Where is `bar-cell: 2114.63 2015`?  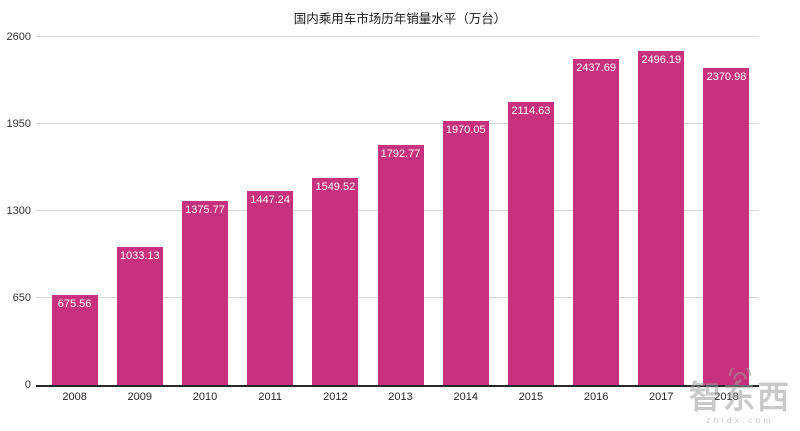 bar-cell: 2114.63 2015 is located at coordinates (530, 220).